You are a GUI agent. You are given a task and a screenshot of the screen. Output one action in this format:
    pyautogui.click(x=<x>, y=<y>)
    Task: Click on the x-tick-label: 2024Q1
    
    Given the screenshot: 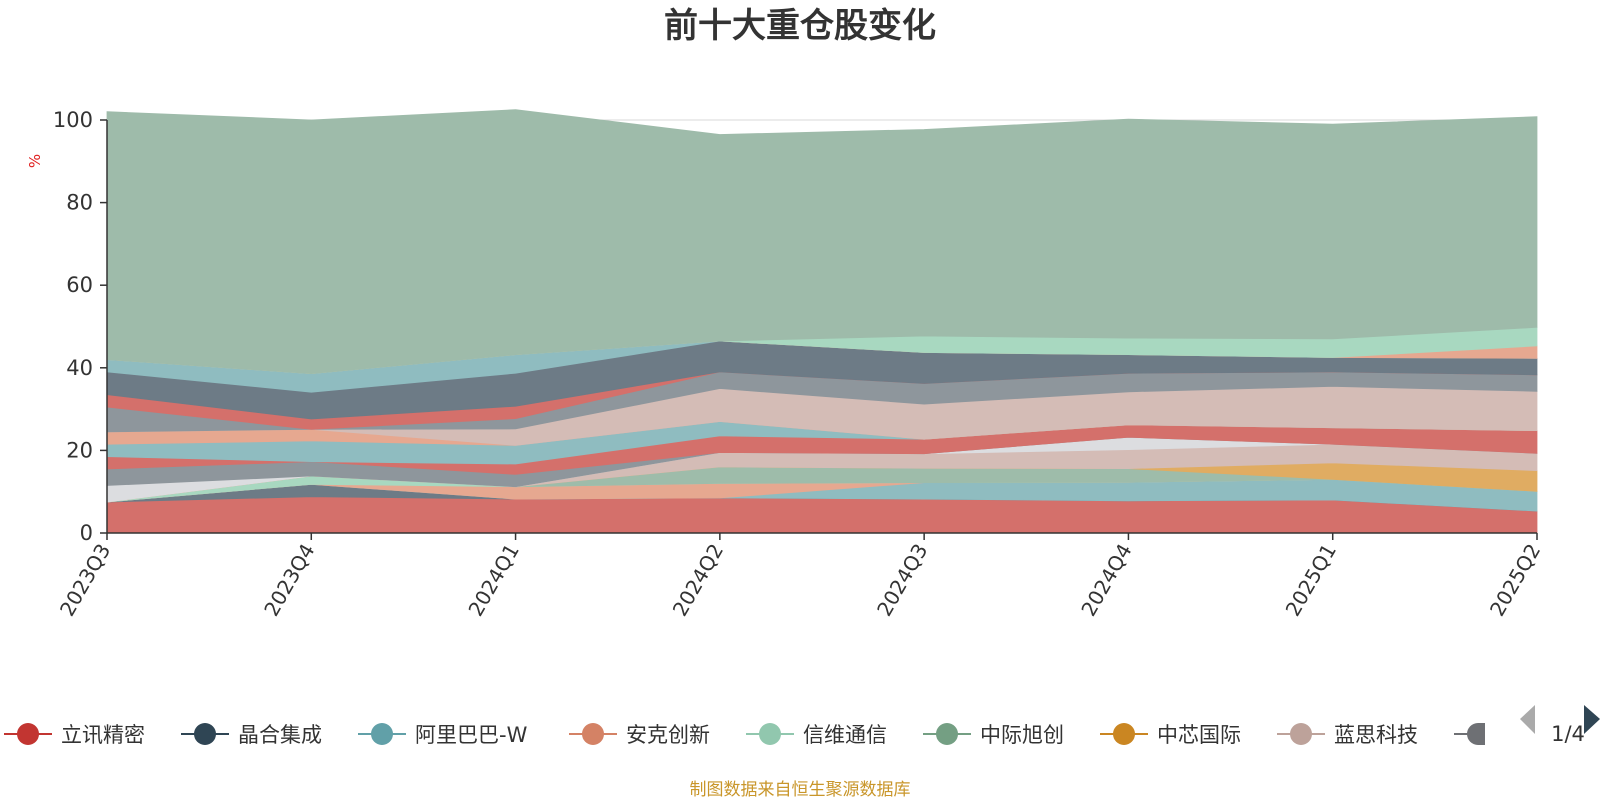 What is the action you would take?
    pyautogui.click(x=493, y=580)
    